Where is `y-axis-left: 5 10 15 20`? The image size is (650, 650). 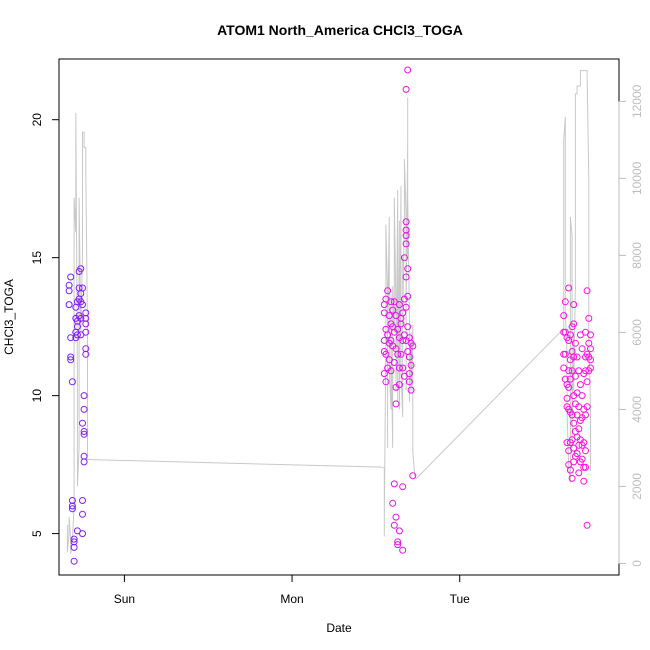
y-axis-left: 5 10 15 20 is located at coordinates (45, 325).